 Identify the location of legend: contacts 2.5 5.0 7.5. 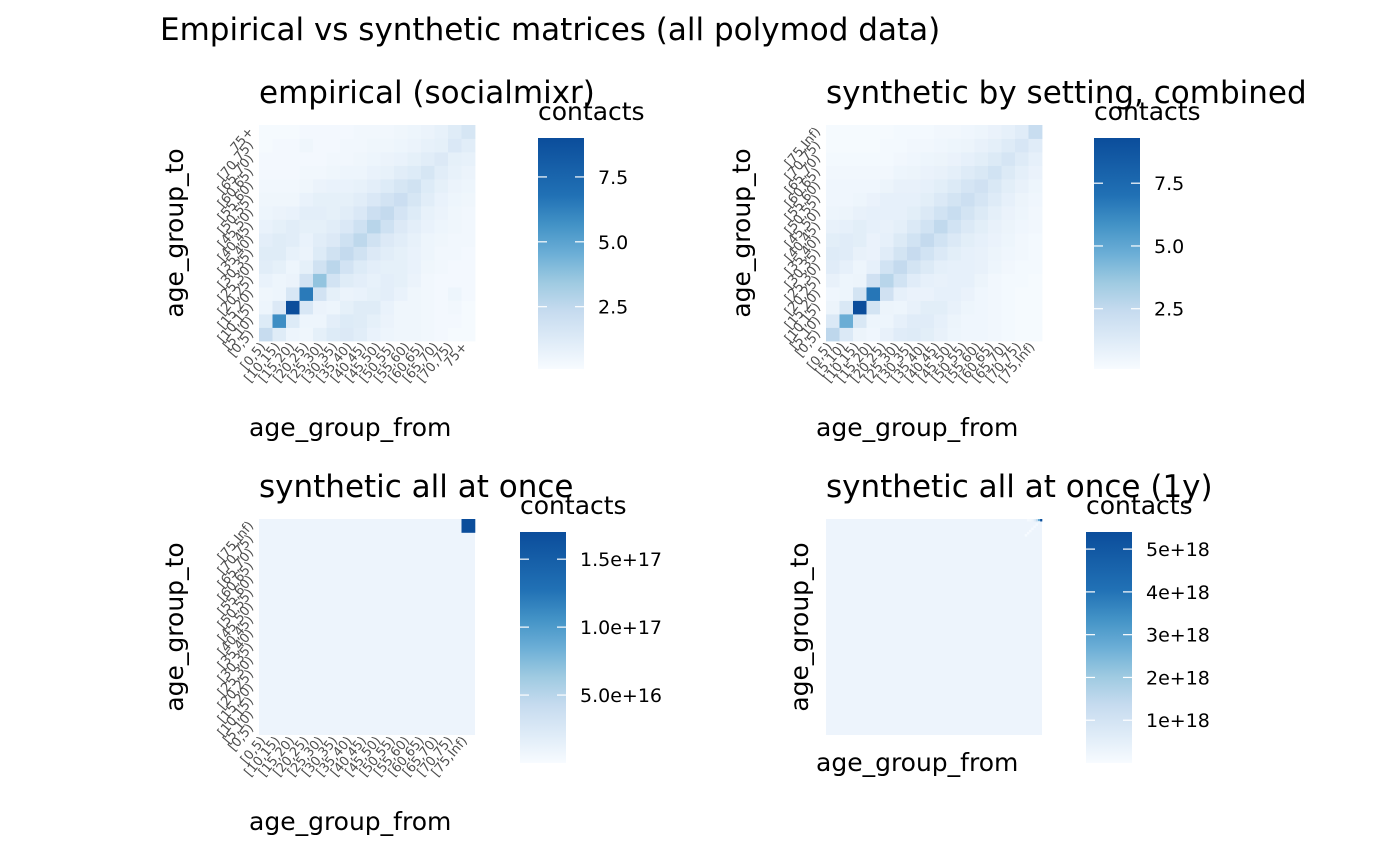
(1147, 233).